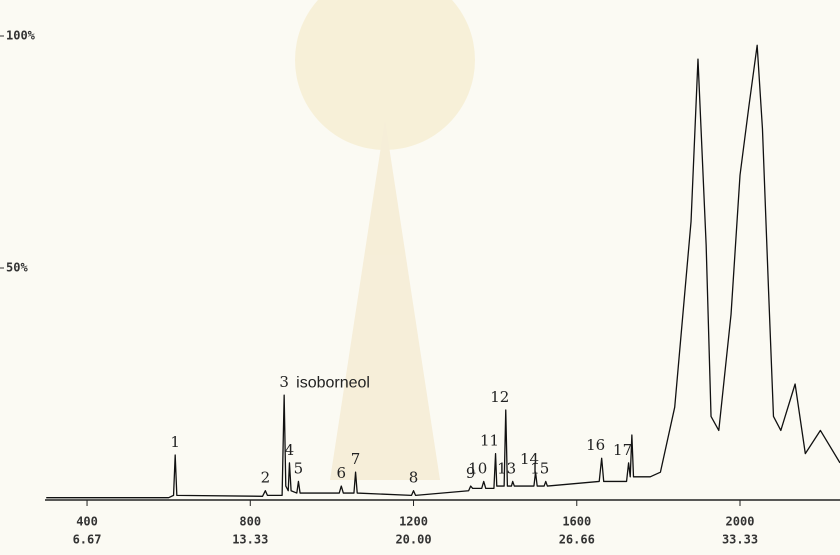 This screenshot has width=840, height=555. Describe the element at coordinates (175, 442) in the screenshot. I see `peak-label: 1` at that location.